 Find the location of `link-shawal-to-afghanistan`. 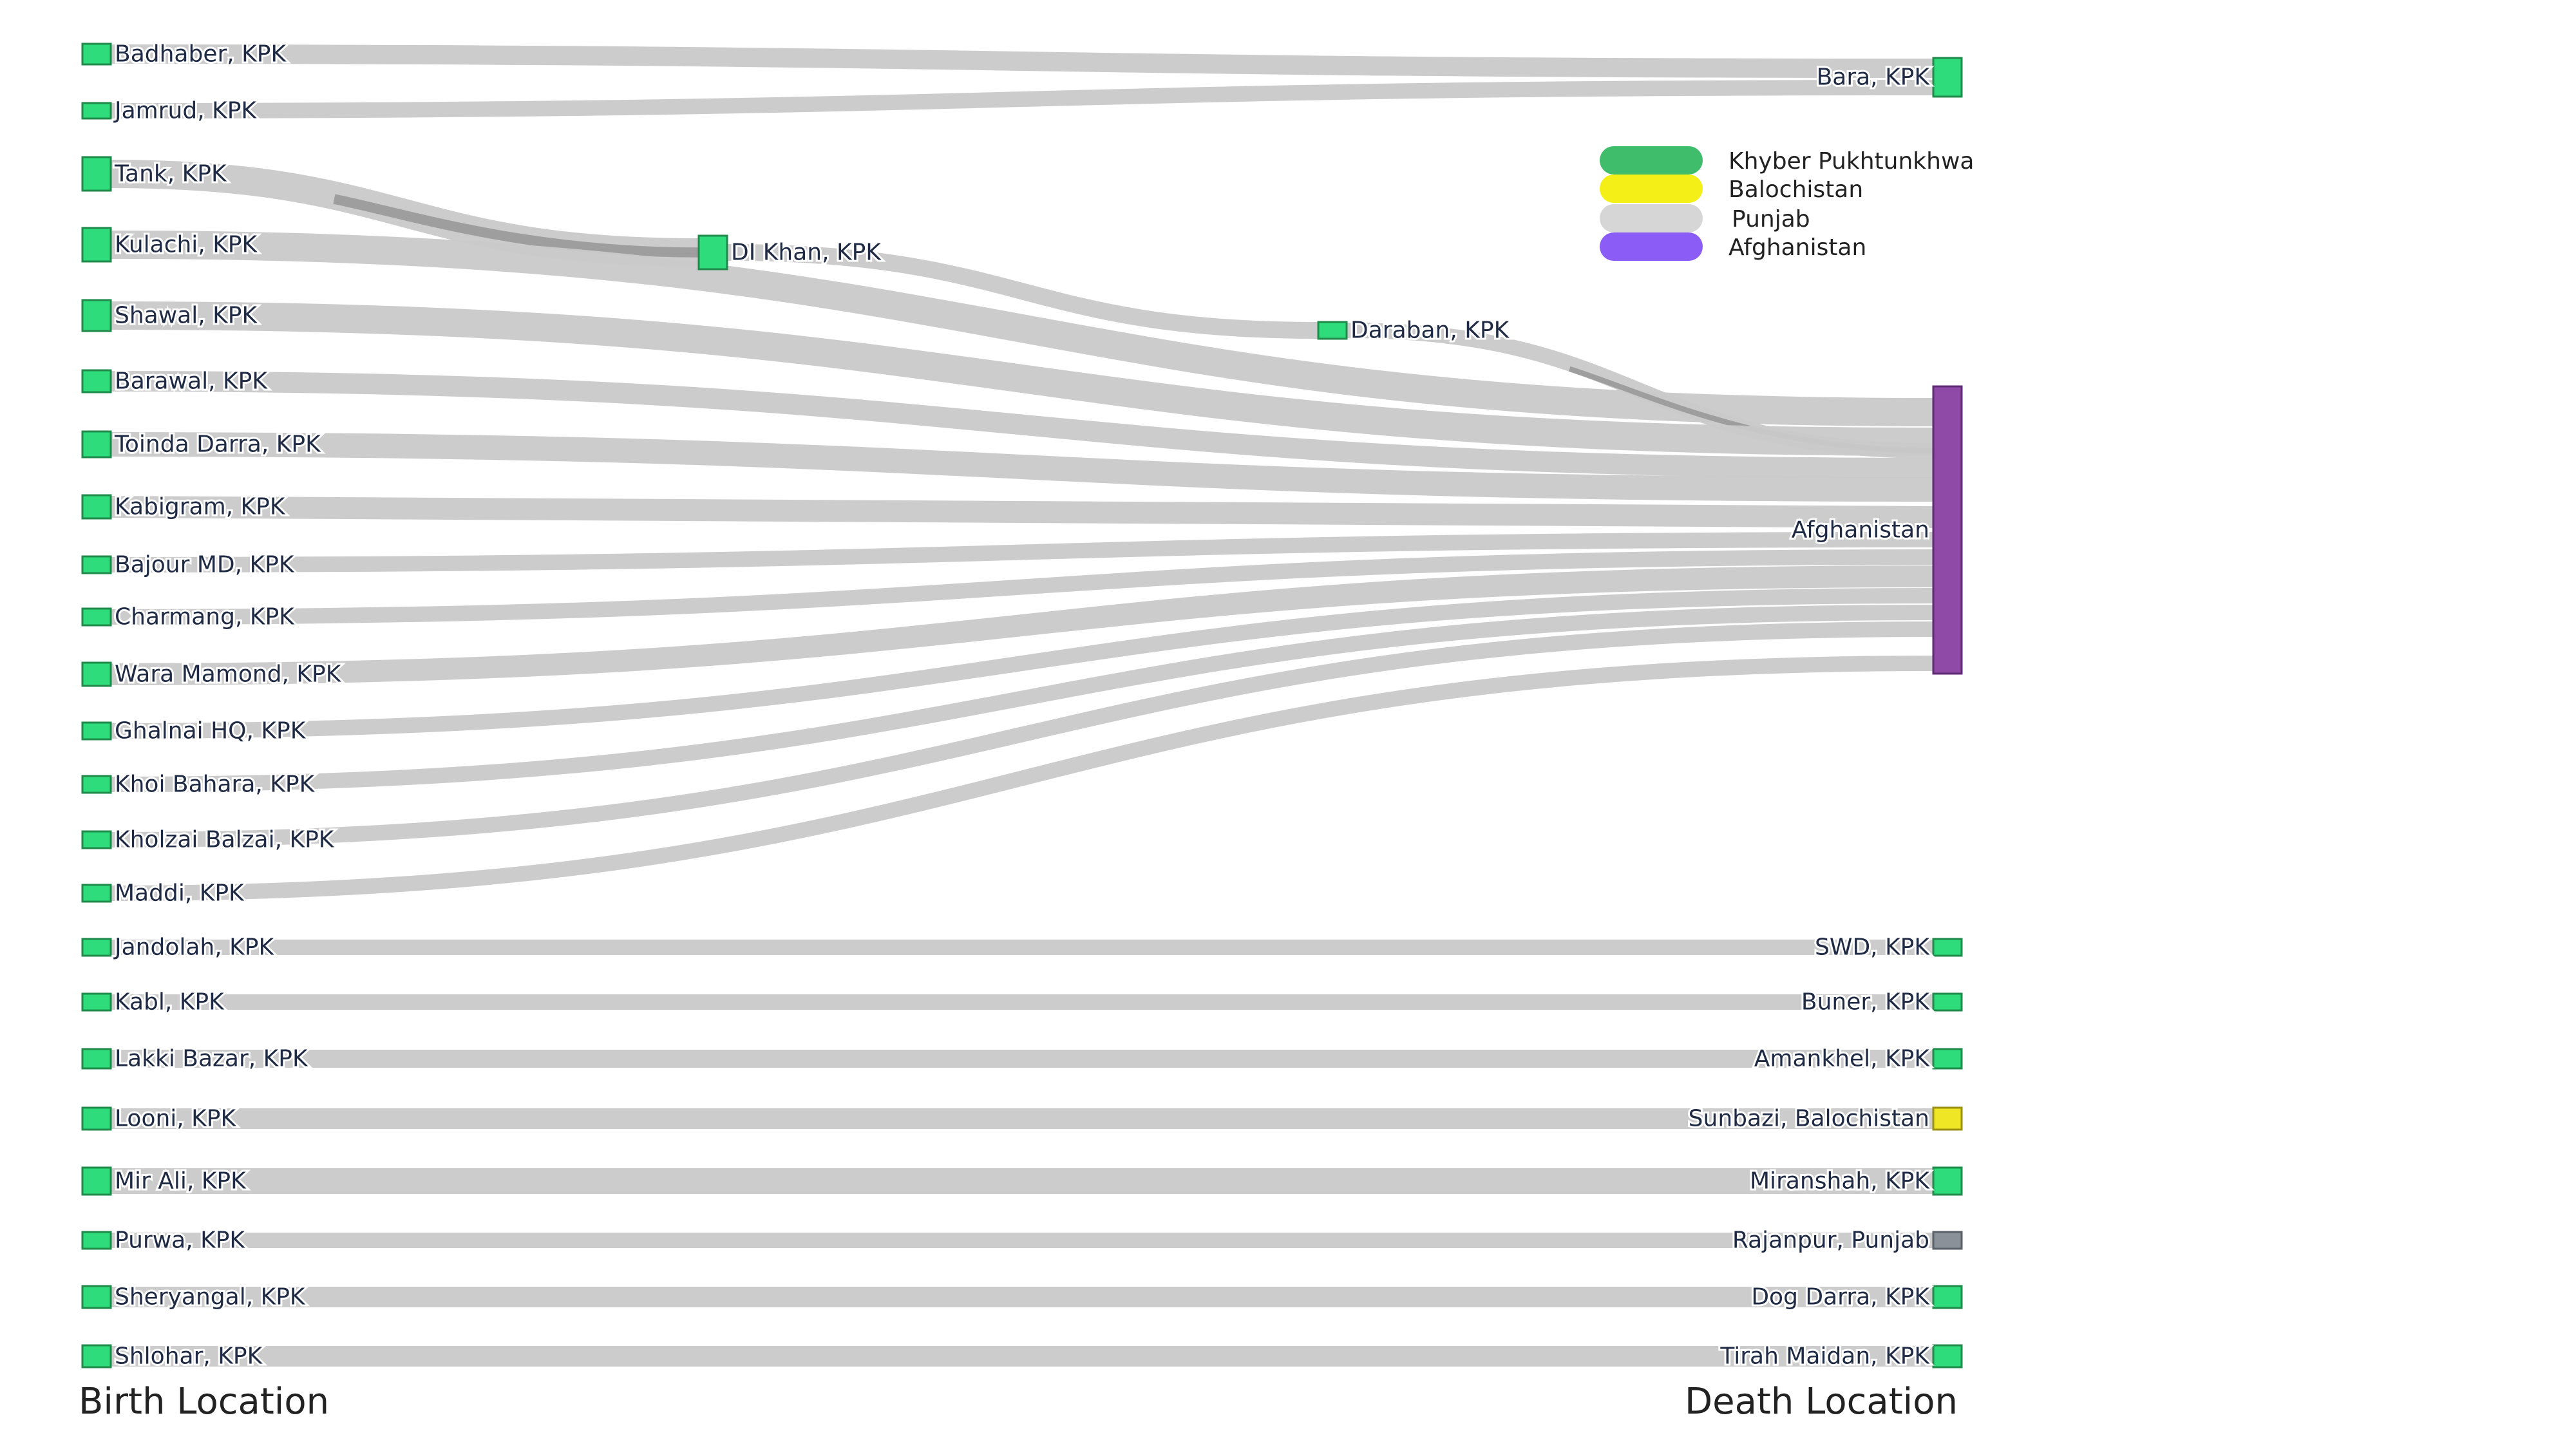

link-shawal-to-afghanistan is located at coordinates (1022, 379).